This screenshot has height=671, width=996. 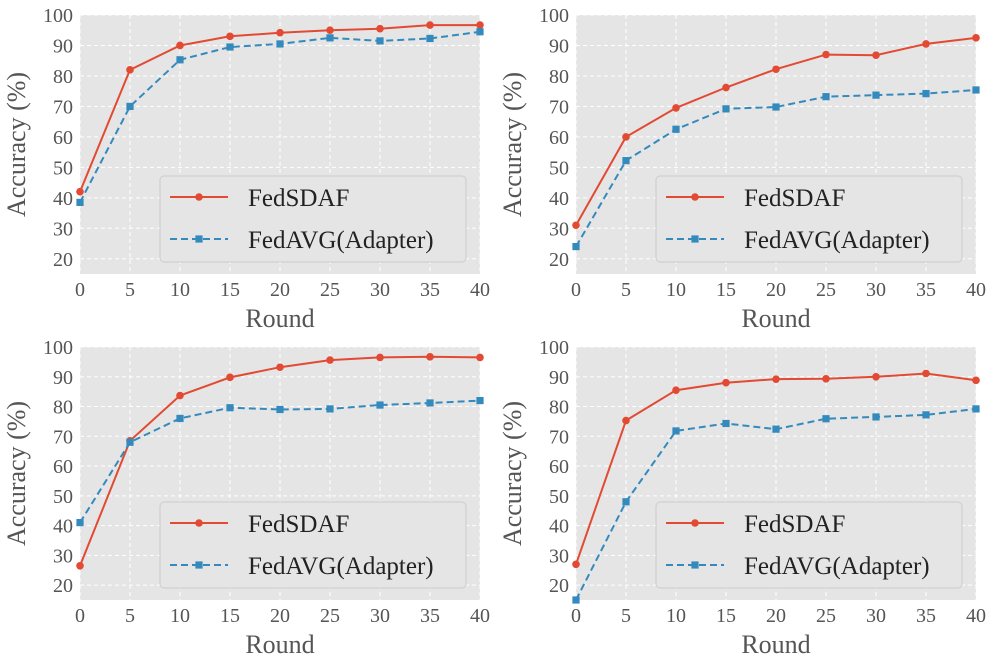 I want to click on y-tick-label: 50, so click(x=559, y=497).